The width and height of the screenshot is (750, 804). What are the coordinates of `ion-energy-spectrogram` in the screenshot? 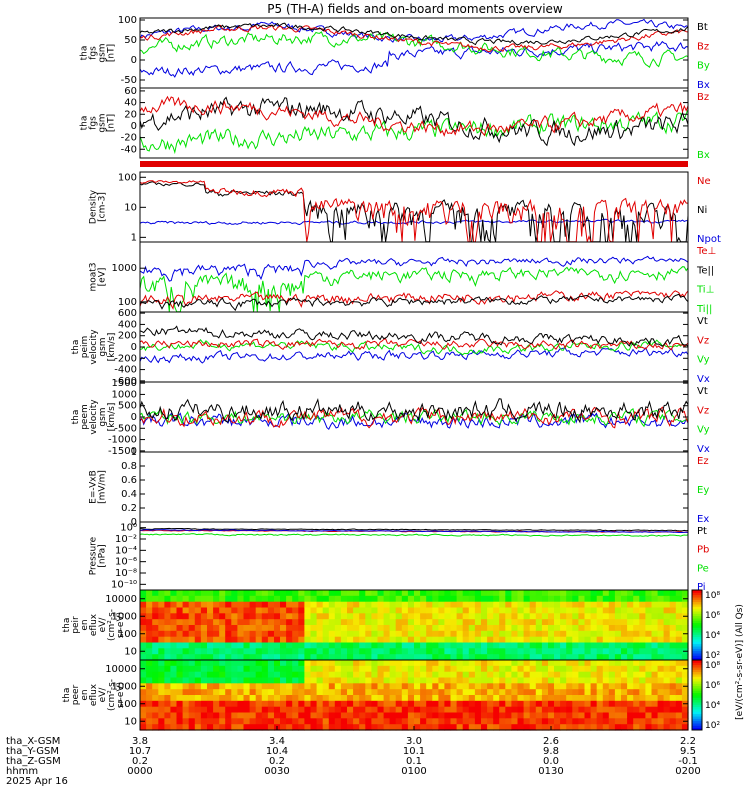 It's located at (414, 625).